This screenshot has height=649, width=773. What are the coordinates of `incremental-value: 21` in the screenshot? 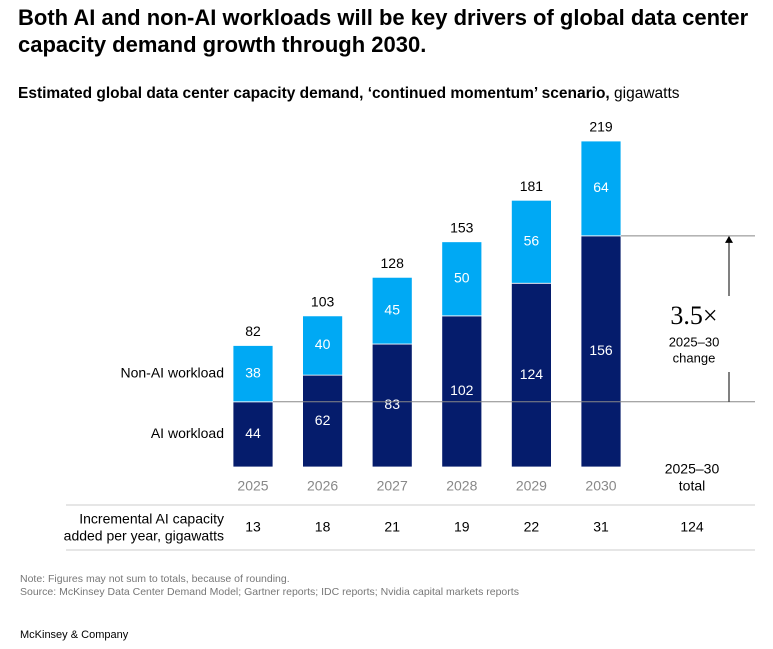 It's located at (392, 527).